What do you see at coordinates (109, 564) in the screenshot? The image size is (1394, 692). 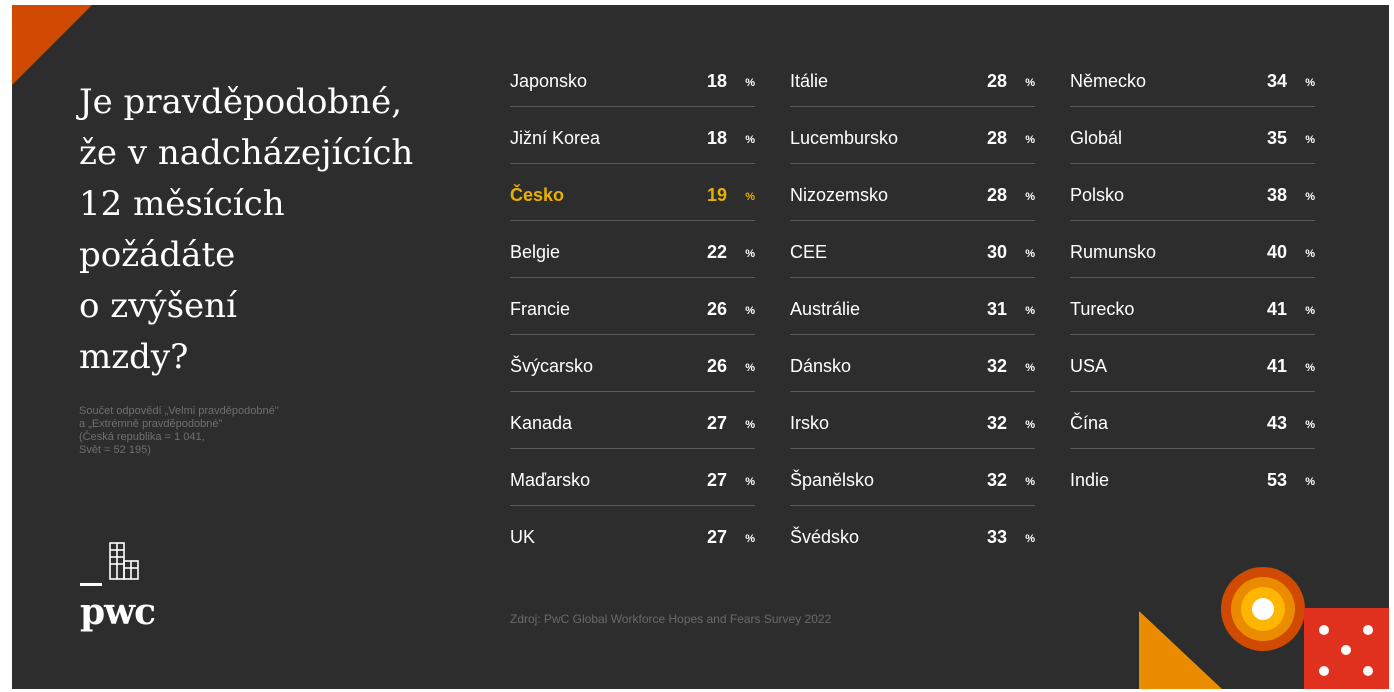 I see `pwc-logo-mark-icon` at bounding box center [109, 564].